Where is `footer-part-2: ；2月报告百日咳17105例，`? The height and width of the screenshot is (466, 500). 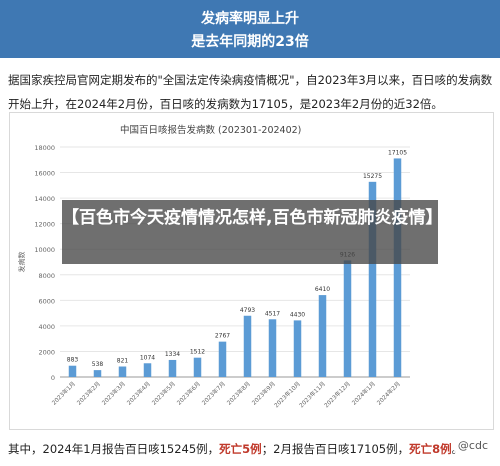 footer-part-2: ；2月报告百日咳17105例， is located at coordinates (335, 449).